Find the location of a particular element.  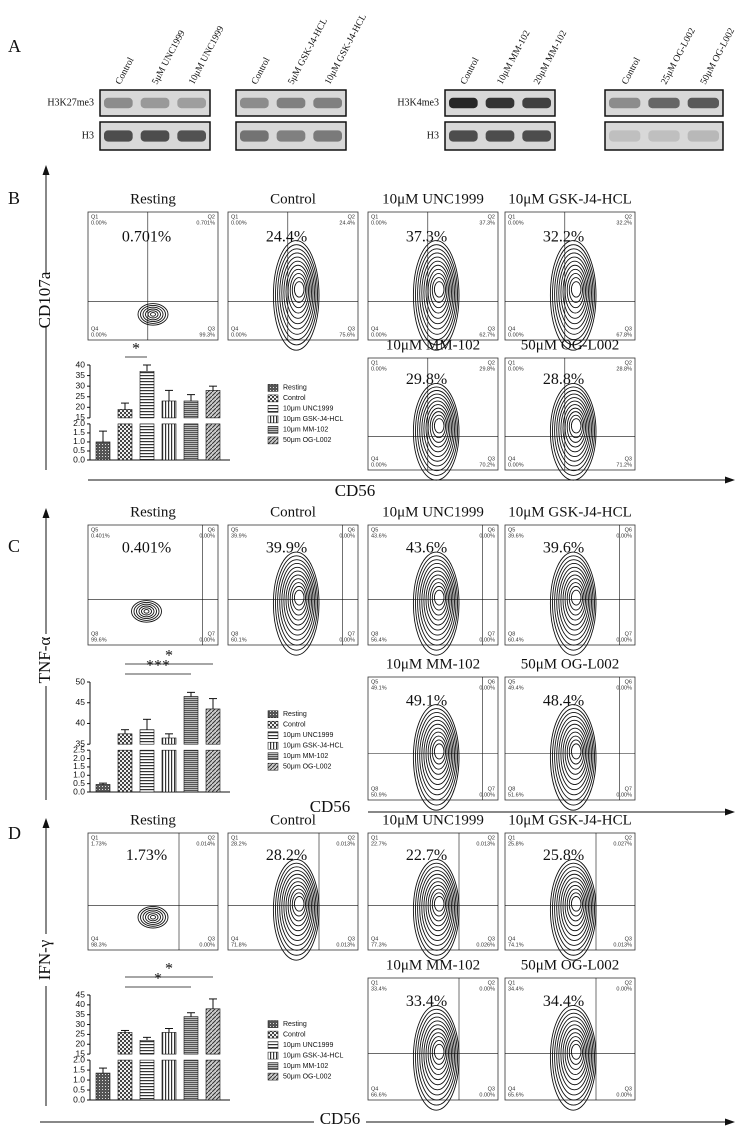

plot-percent: 48.4% is located at coordinates (563, 700).